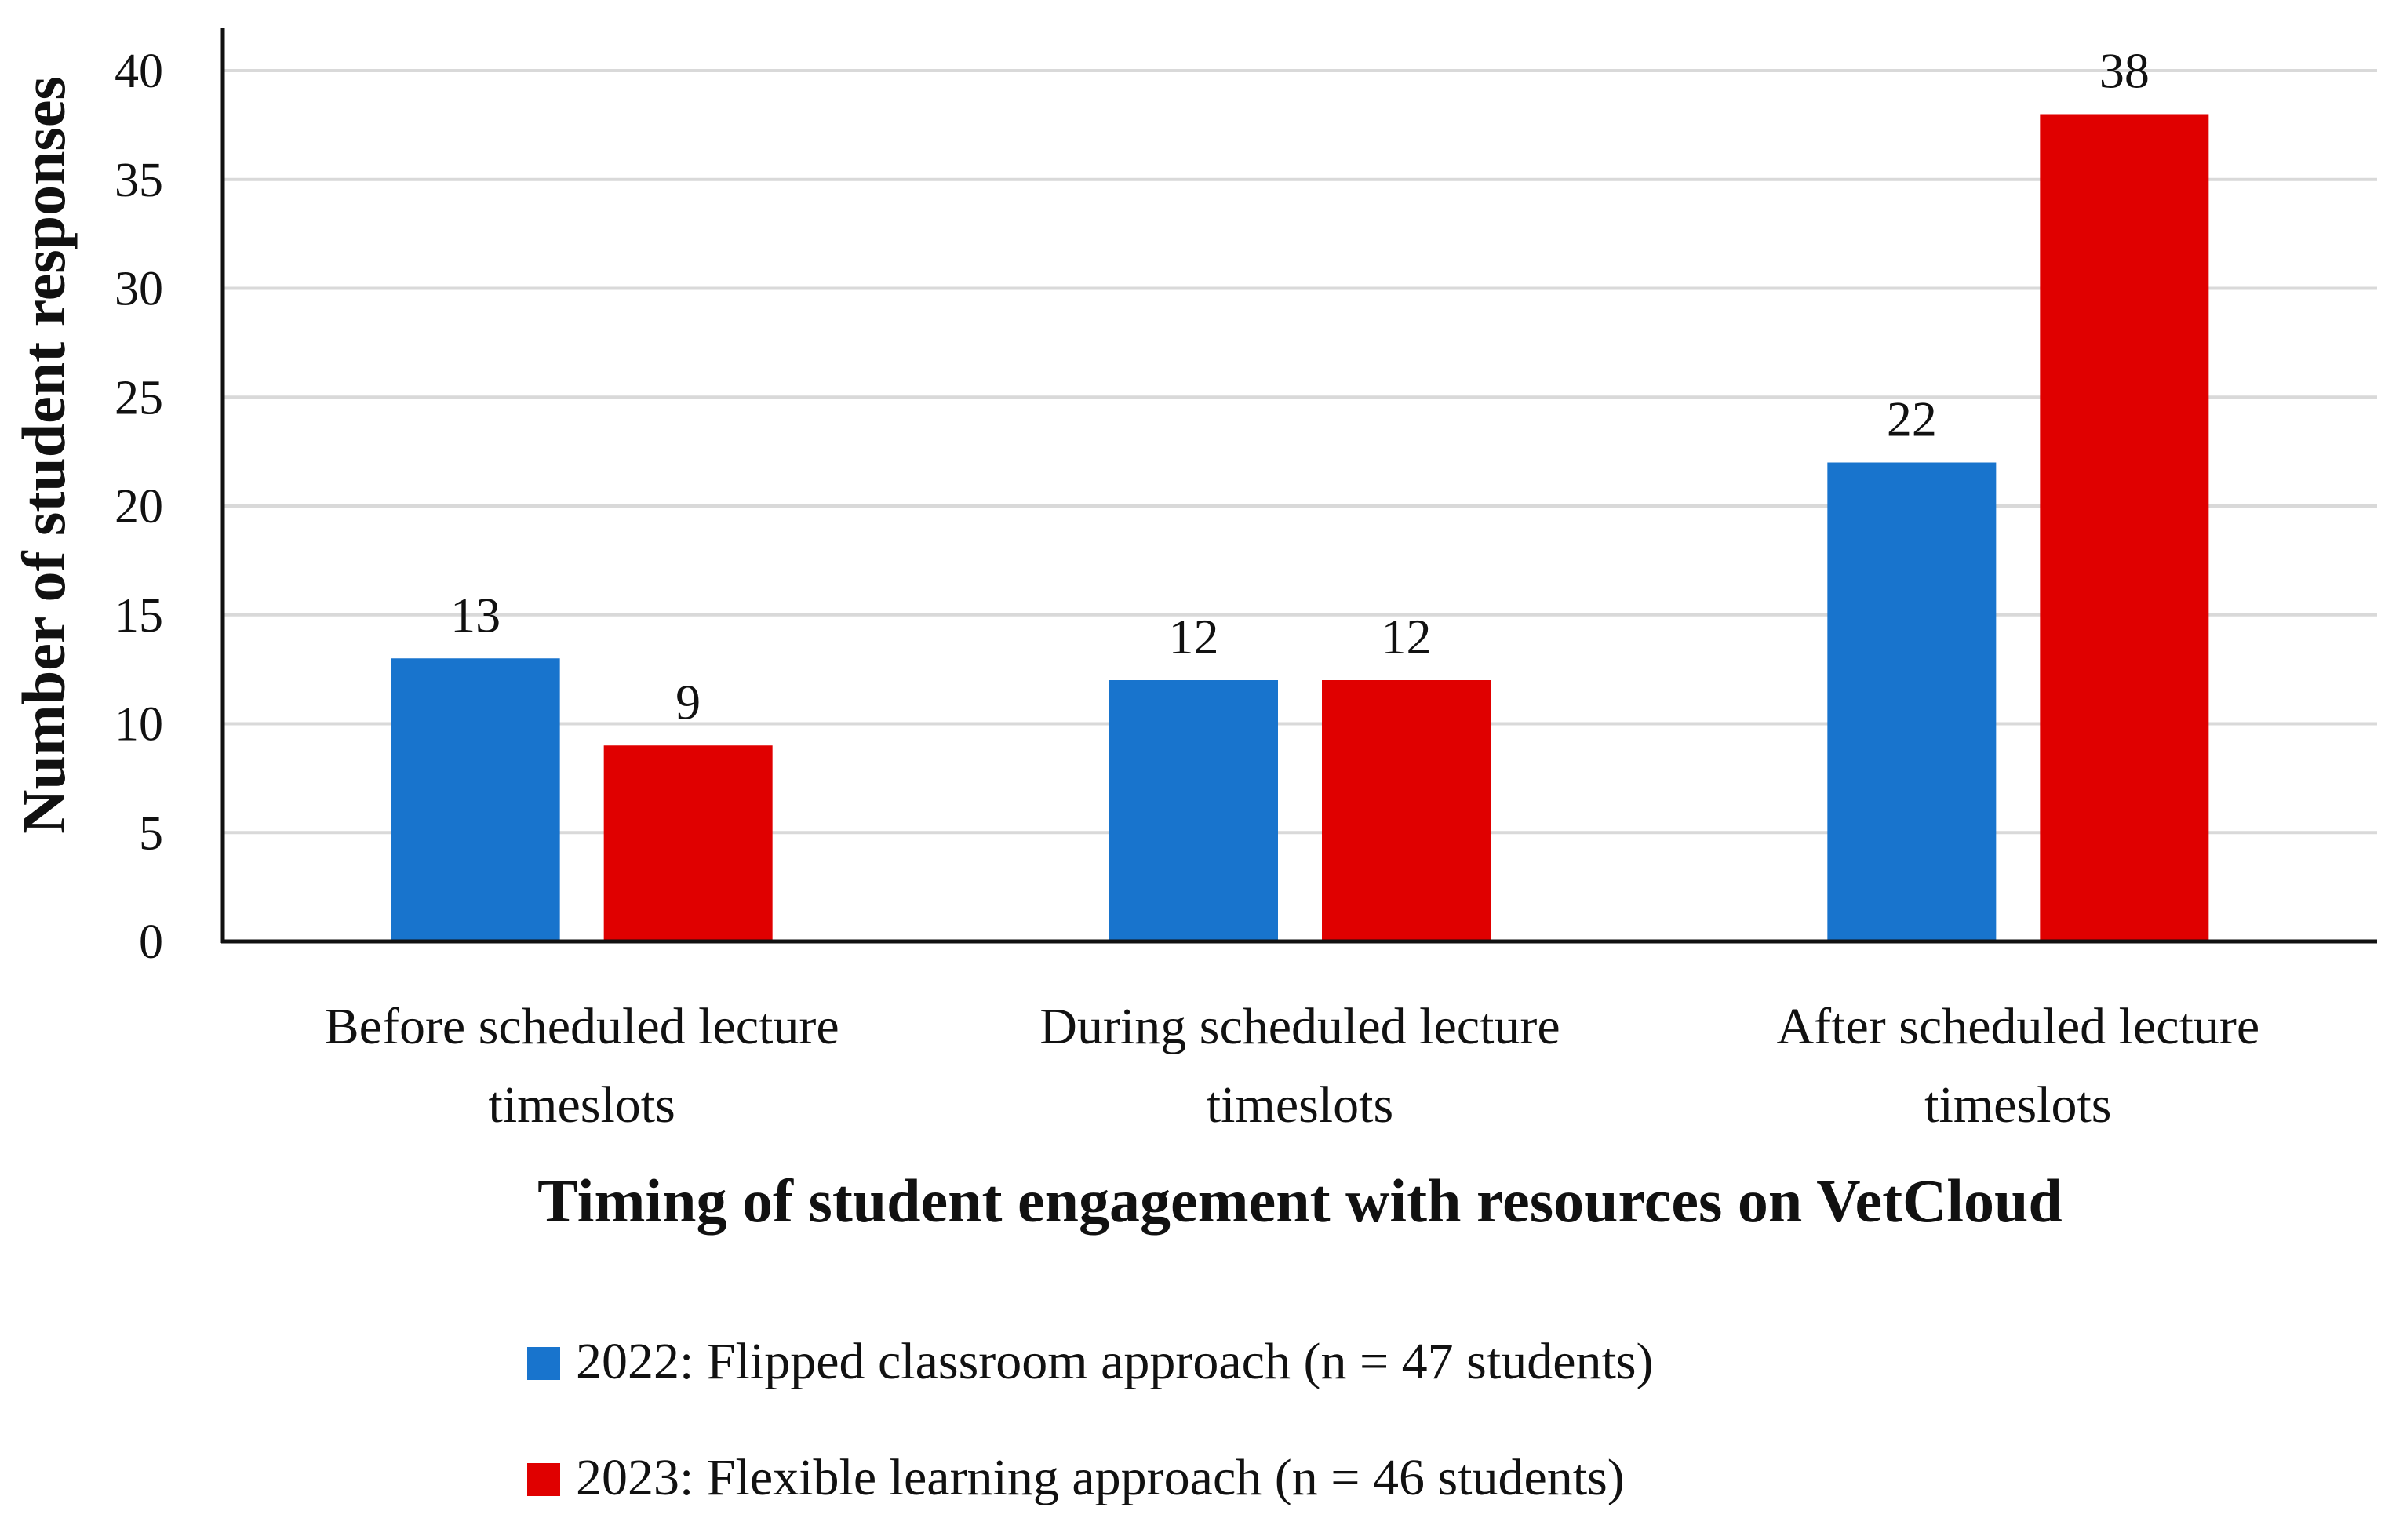 This screenshot has height=1540, width=2392. Describe the element at coordinates (151, 833) in the screenshot. I see `y-tick-label: 5` at that location.